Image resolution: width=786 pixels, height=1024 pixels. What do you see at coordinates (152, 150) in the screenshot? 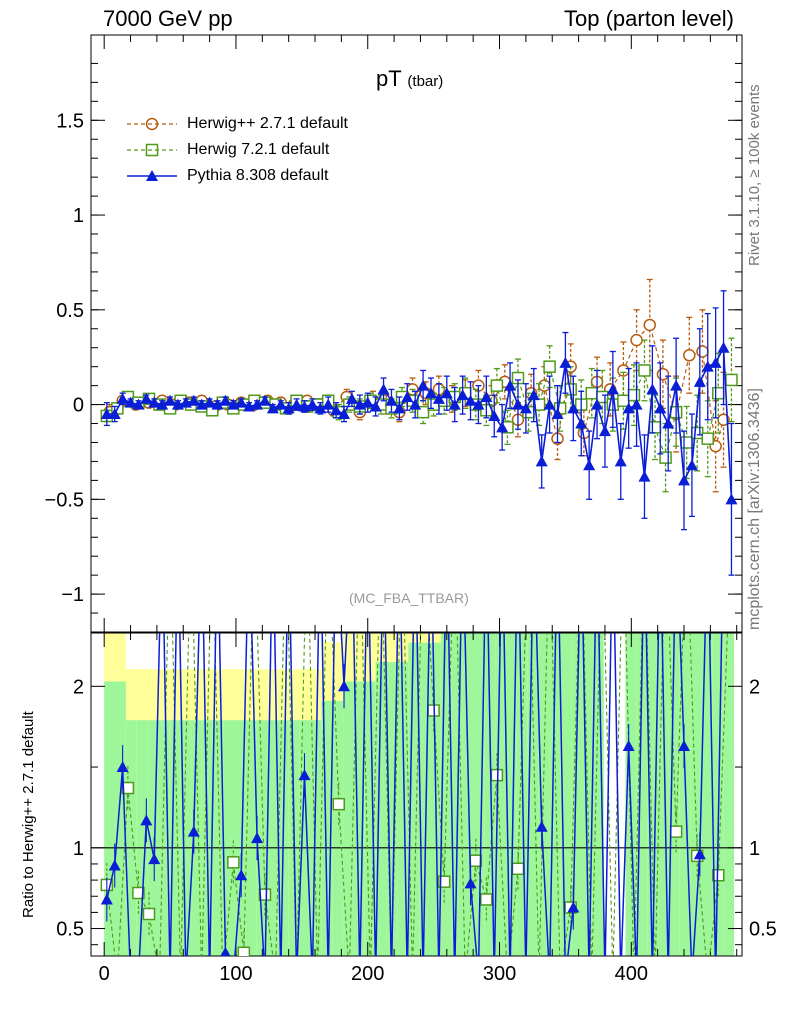
I see `legend-marker-herwig7` at bounding box center [152, 150].